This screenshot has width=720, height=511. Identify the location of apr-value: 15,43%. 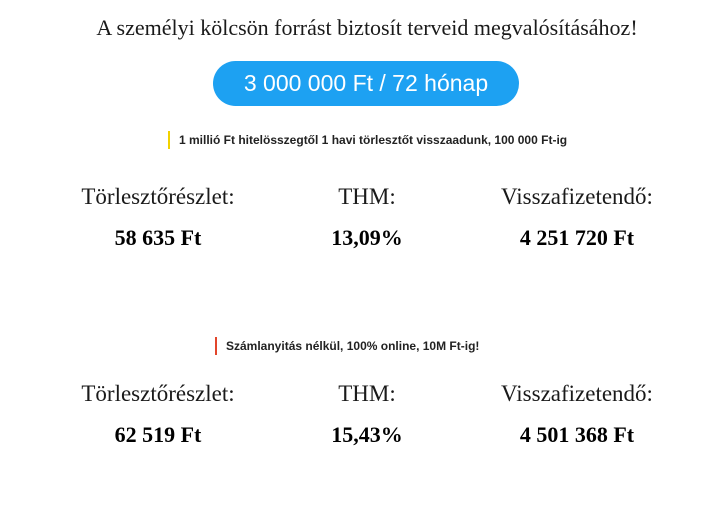
(367, 434).